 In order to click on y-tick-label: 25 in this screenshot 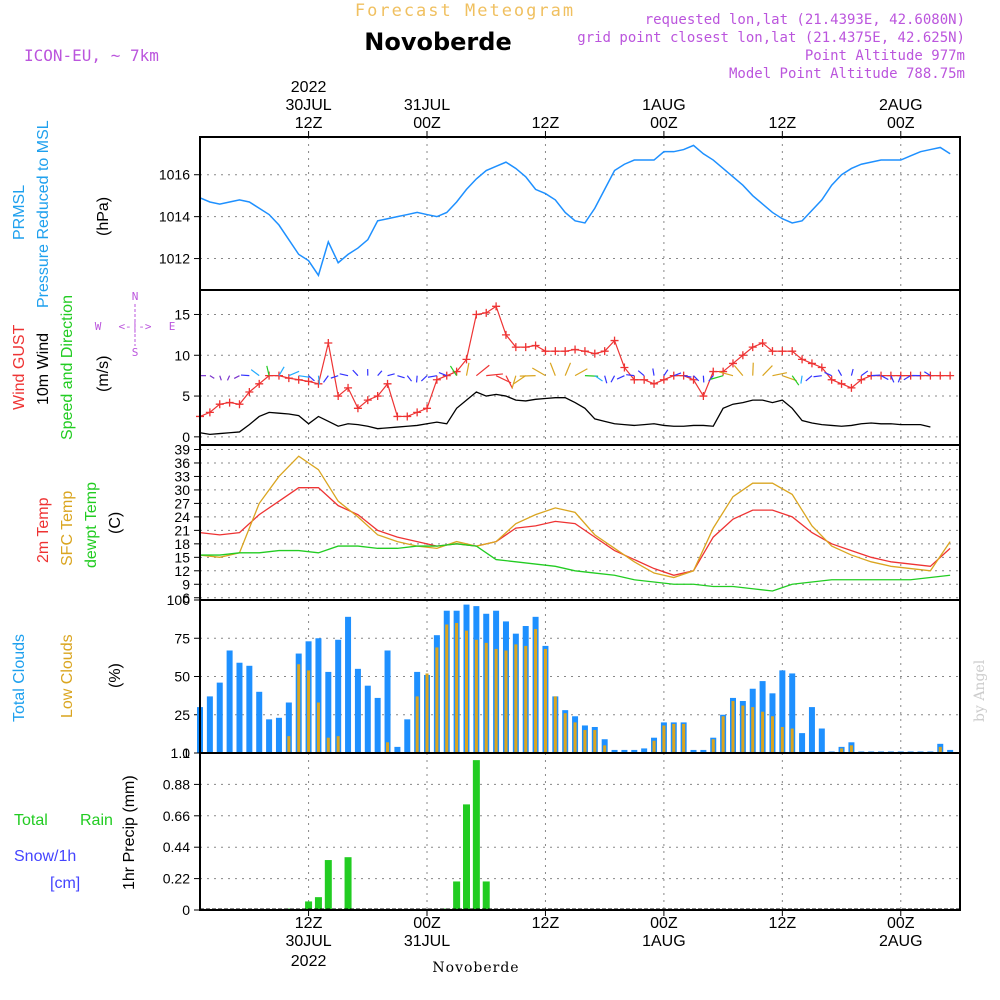, I will do `click(182, 715)`.